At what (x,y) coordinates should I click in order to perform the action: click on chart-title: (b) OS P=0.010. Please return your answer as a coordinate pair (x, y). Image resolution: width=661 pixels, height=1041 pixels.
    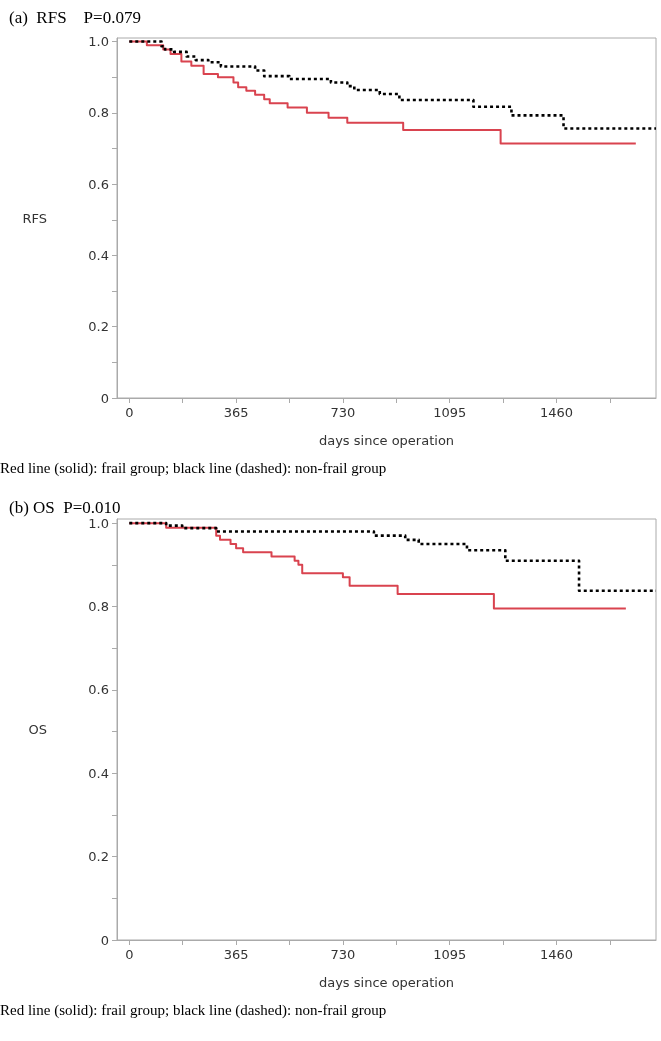
    Looking at the image, I should click on (65, 507).